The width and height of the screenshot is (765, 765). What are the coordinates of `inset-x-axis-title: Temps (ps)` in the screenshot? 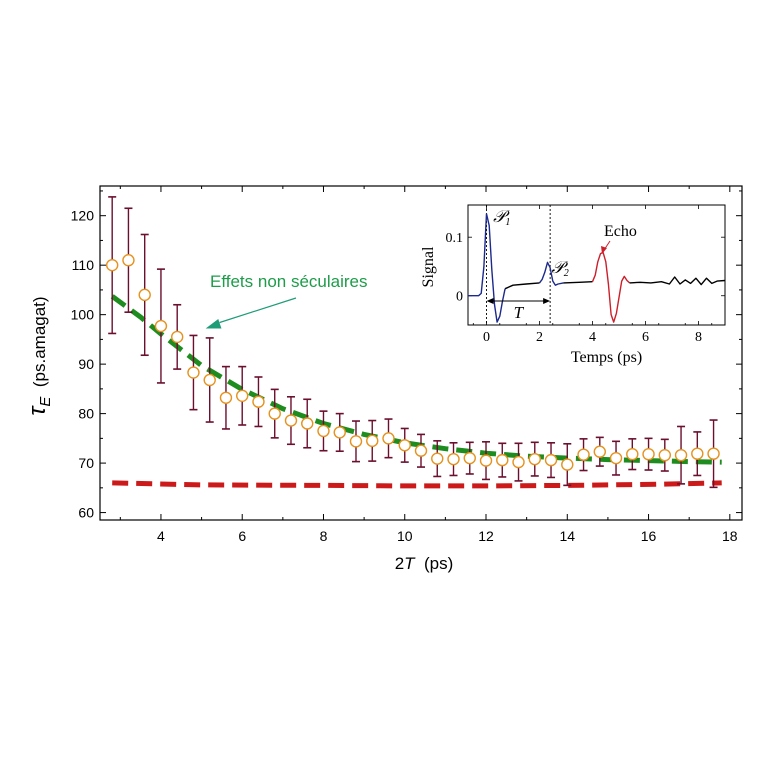 It's located at (606, 357).